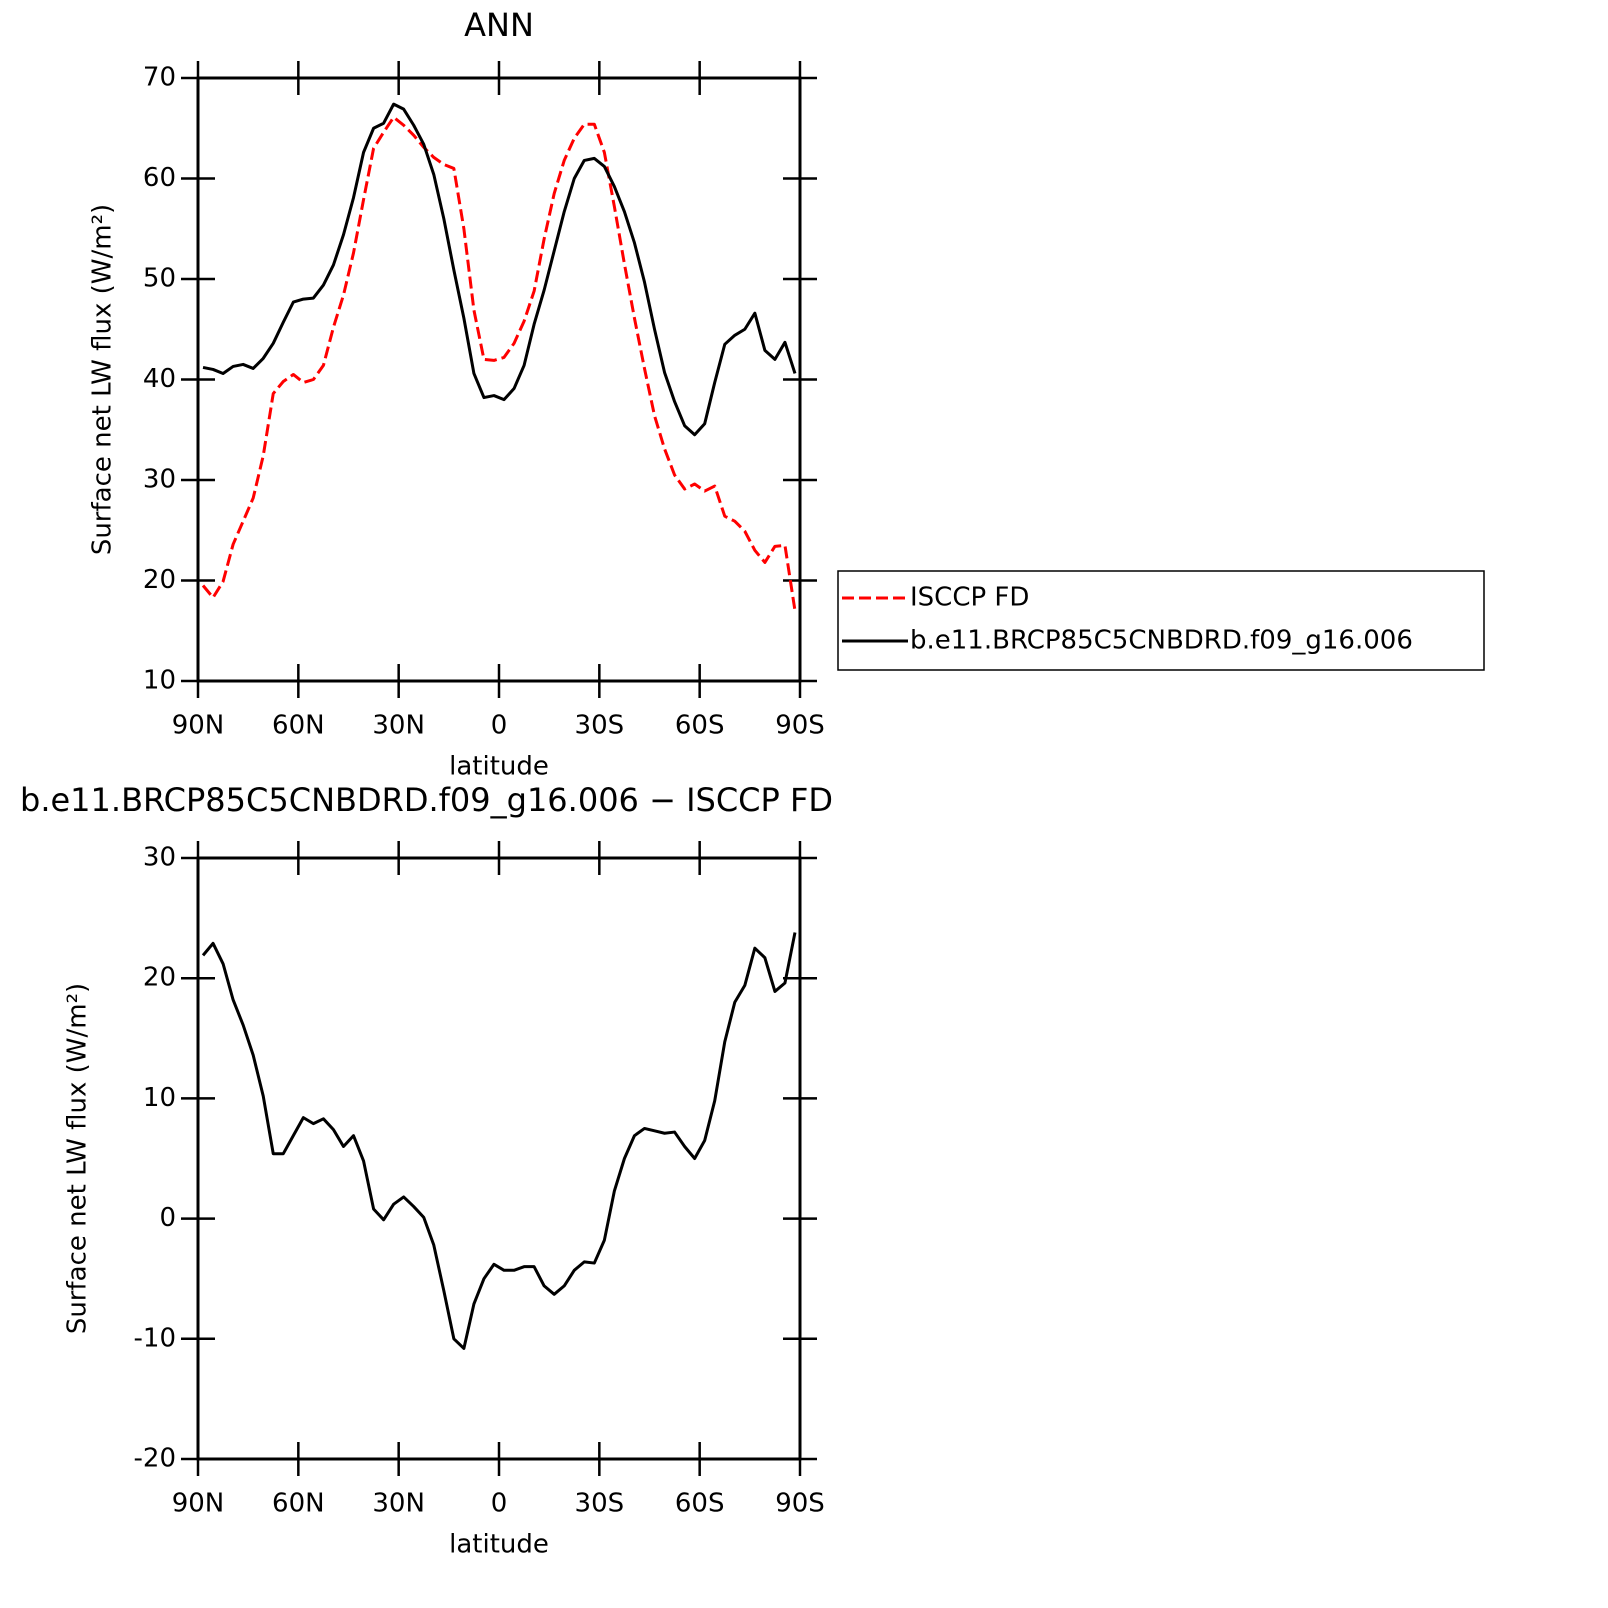 The height and width of the screenshot is (1608, 1608). What do you see at coordinates (167, 1218) in the screenshot?
I see `y-tick-label: 0` at bounding box center [167, 1218].